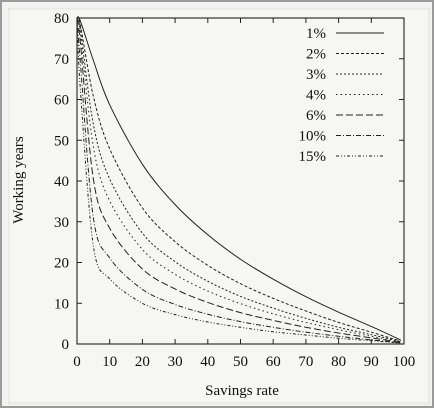 The width and height of the screenshot is (434, 408). What do you see at coordinates (316, 96) in the screenshot?
I see `legend-label: 4%` at bounding box center [316, 96].